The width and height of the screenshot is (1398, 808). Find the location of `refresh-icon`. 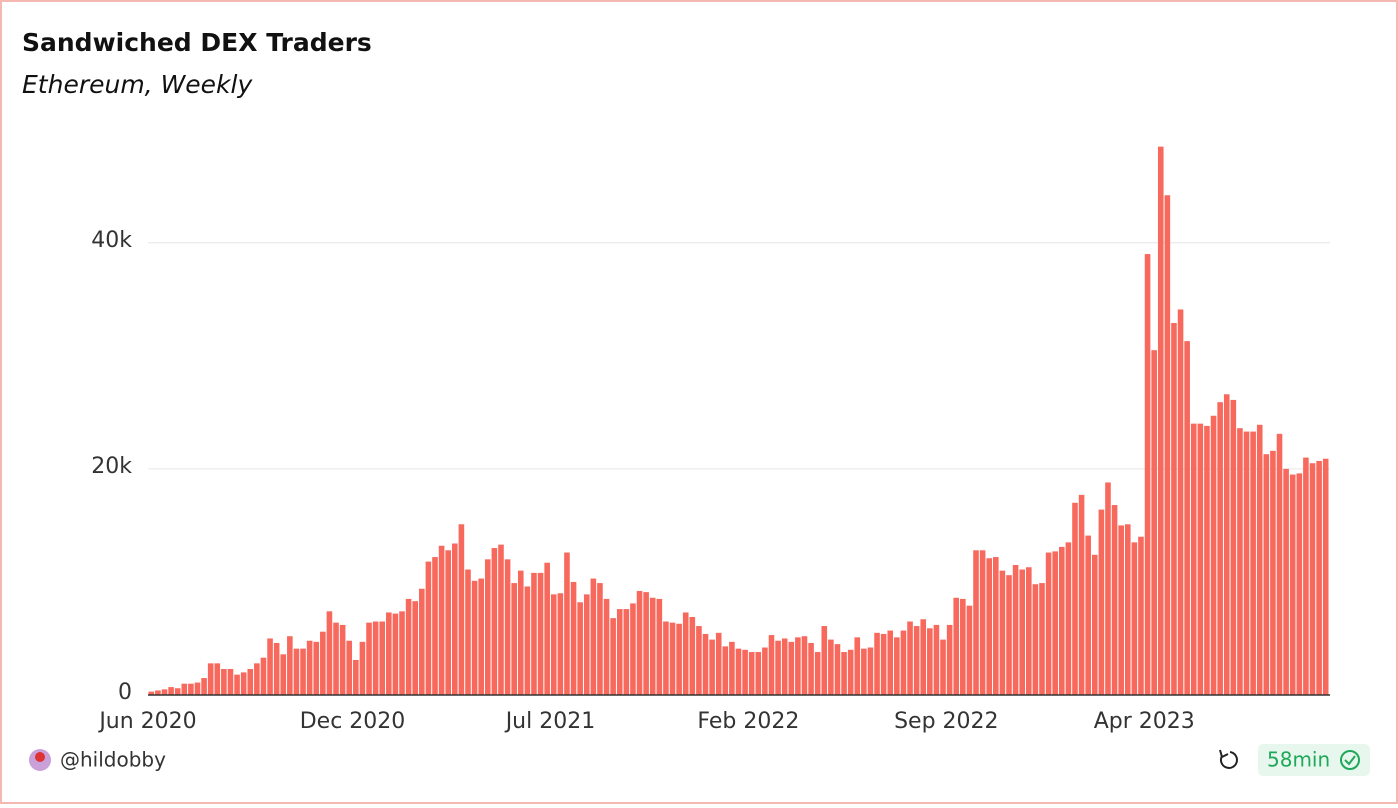

refresh-icon is located at coordinates (1228, 759).